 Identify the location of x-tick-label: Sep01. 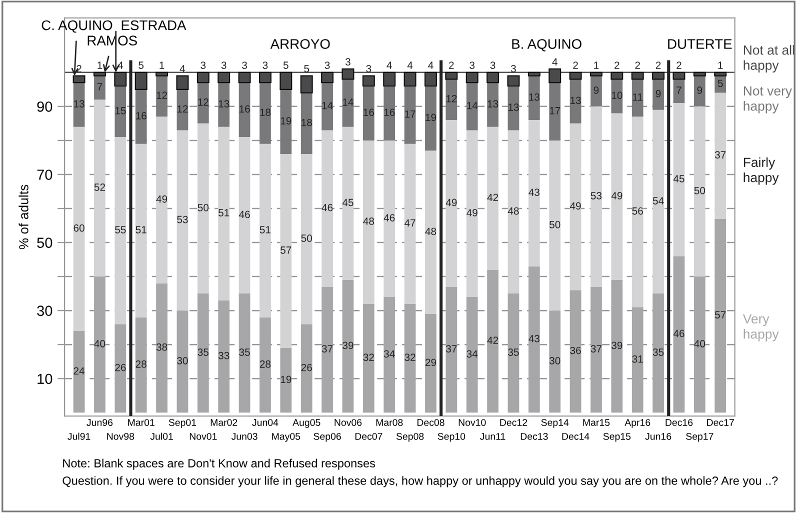
(182, 423).